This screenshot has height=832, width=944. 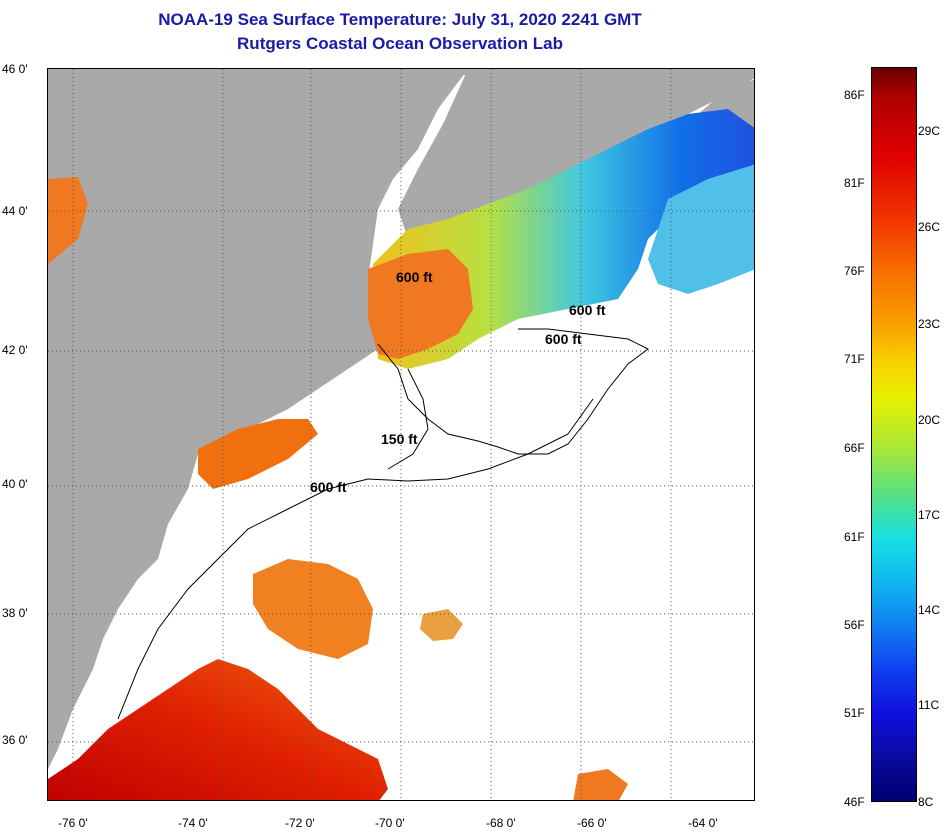 What do you see at coordinates (15, 69) in the screenshot?
I see `lat-label: 46 0'` at bounding box center [15, 69].